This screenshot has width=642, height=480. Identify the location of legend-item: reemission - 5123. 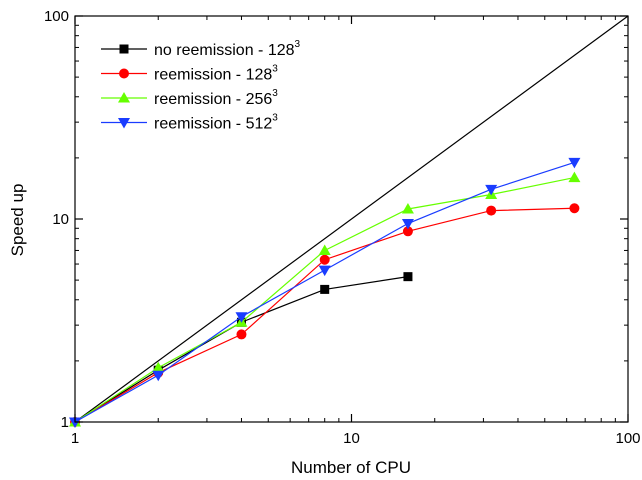
(189, 123).